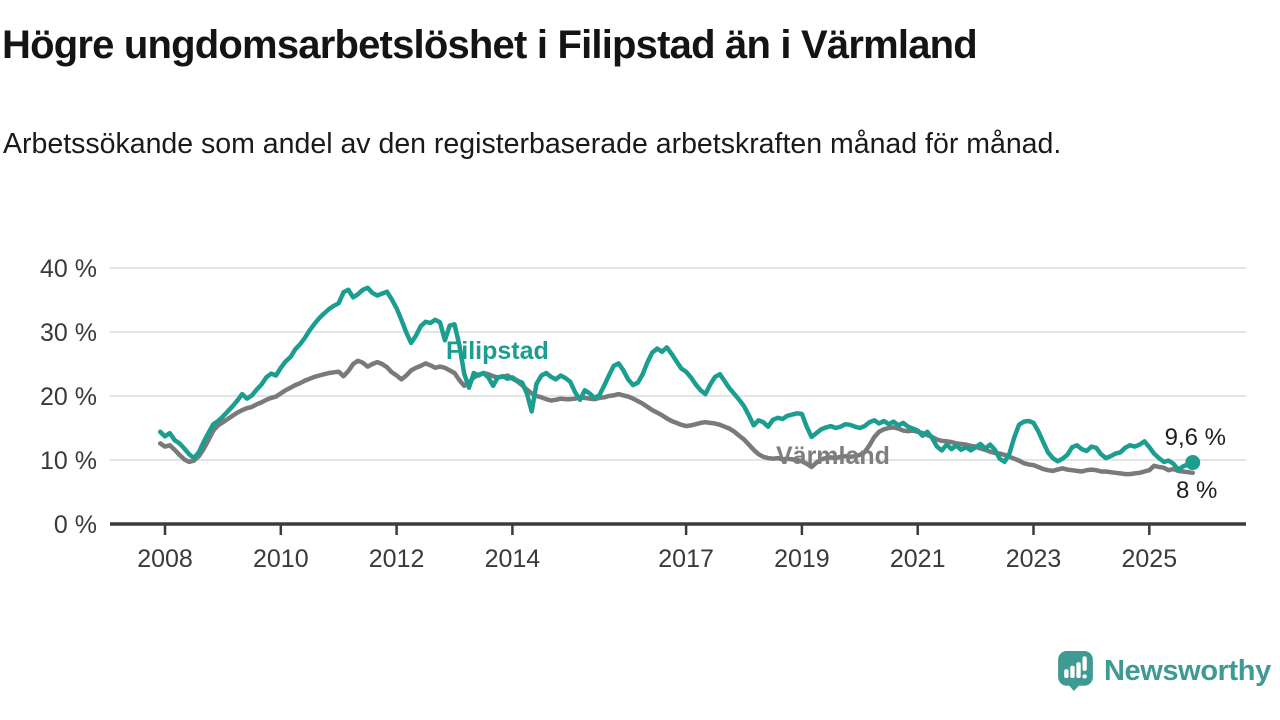  I want to click on x-tick-label: 2021, so click(918, 559).